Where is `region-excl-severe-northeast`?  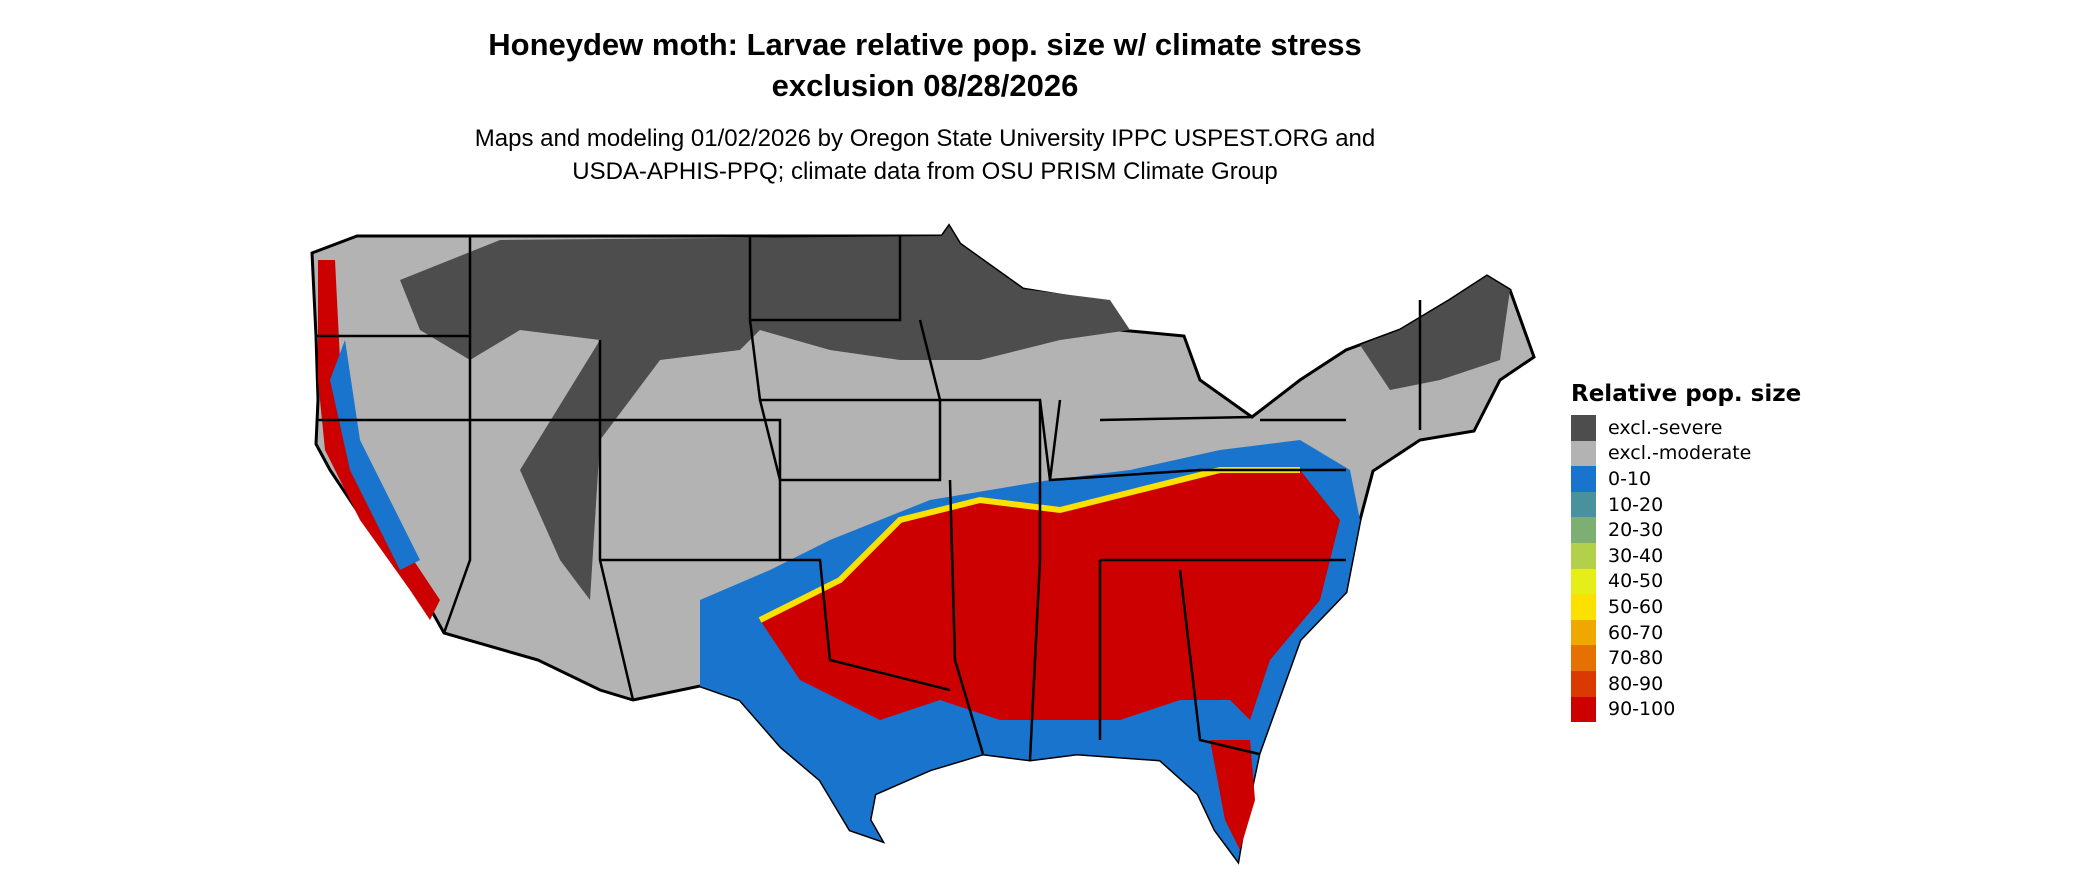
region-excl-severe-northeast is located at coordinates (1435, 333).